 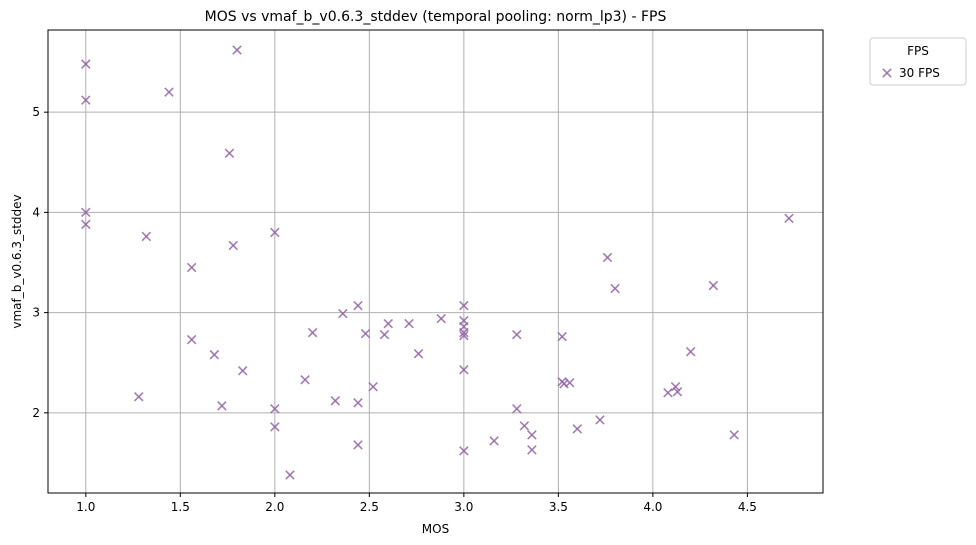 What do you see at coordinates (416, 503) in the screenshot?
I see `x-axis-ticks: 1.0 1.5 2.0 2.5 3.0 3.5 4.0 4.5` at bounding box center [416, 503].